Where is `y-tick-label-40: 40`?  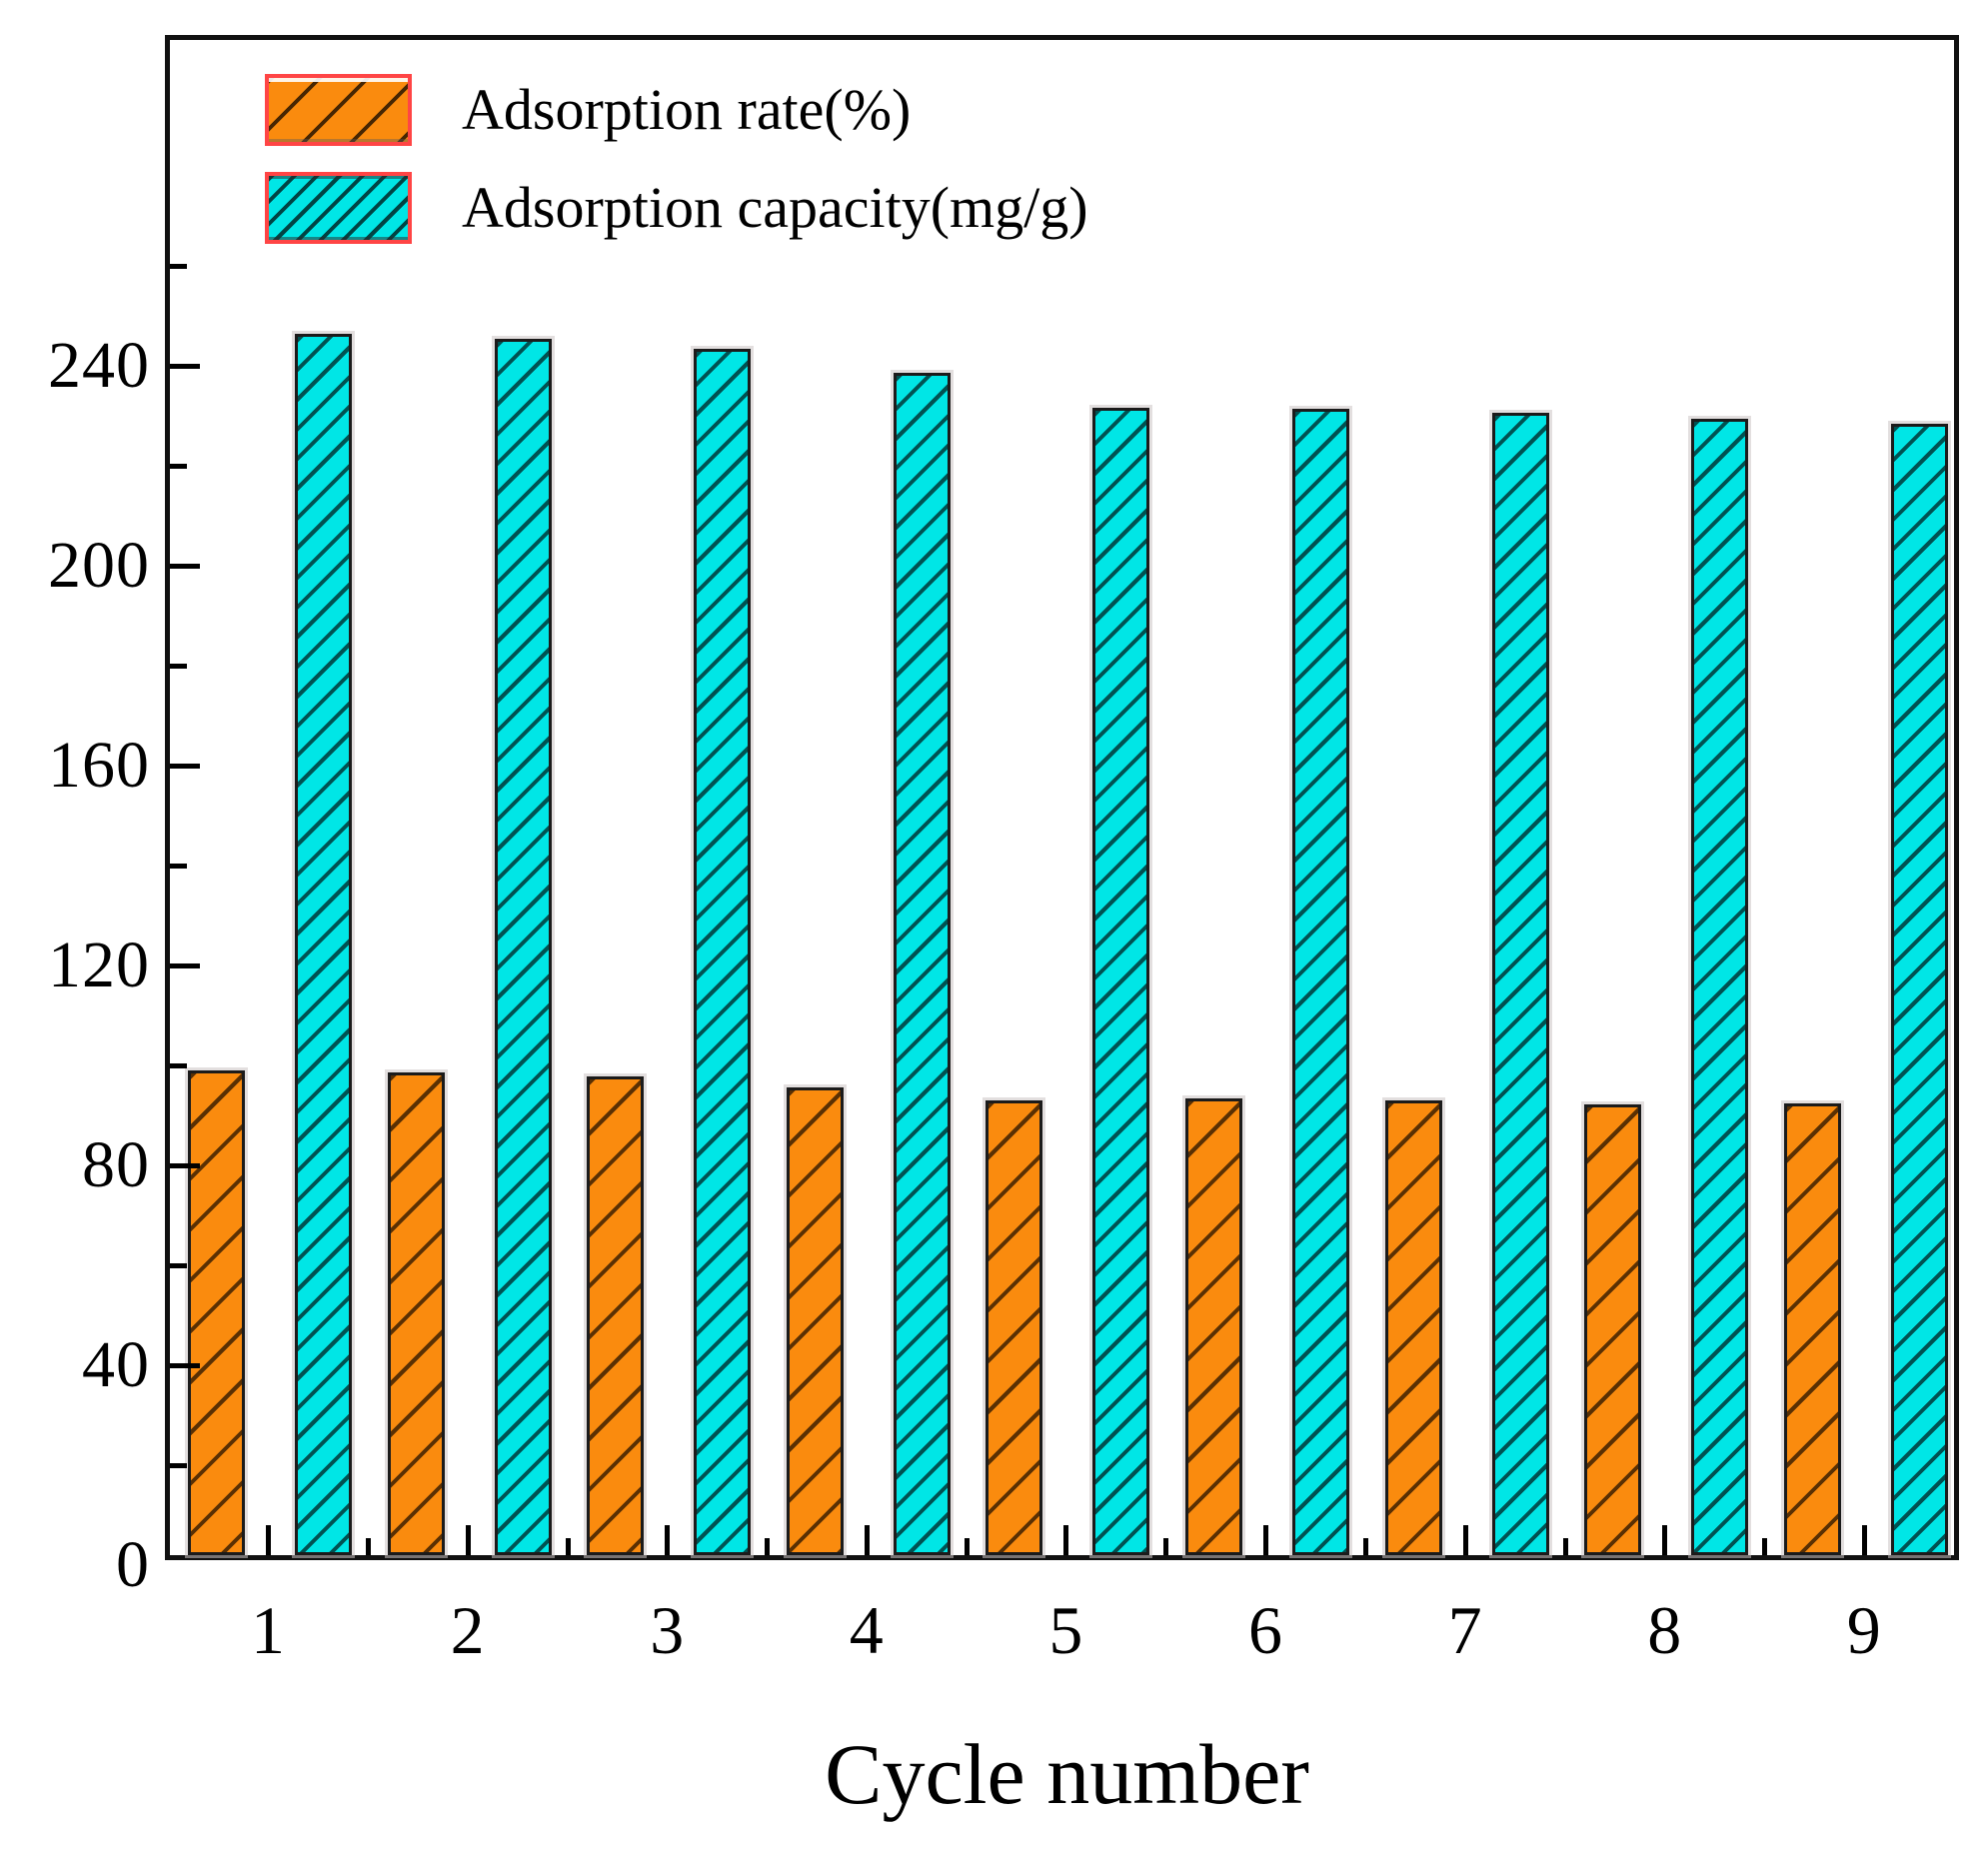 y-tick-label-40: 40 is located at coordinates (116, 1364).